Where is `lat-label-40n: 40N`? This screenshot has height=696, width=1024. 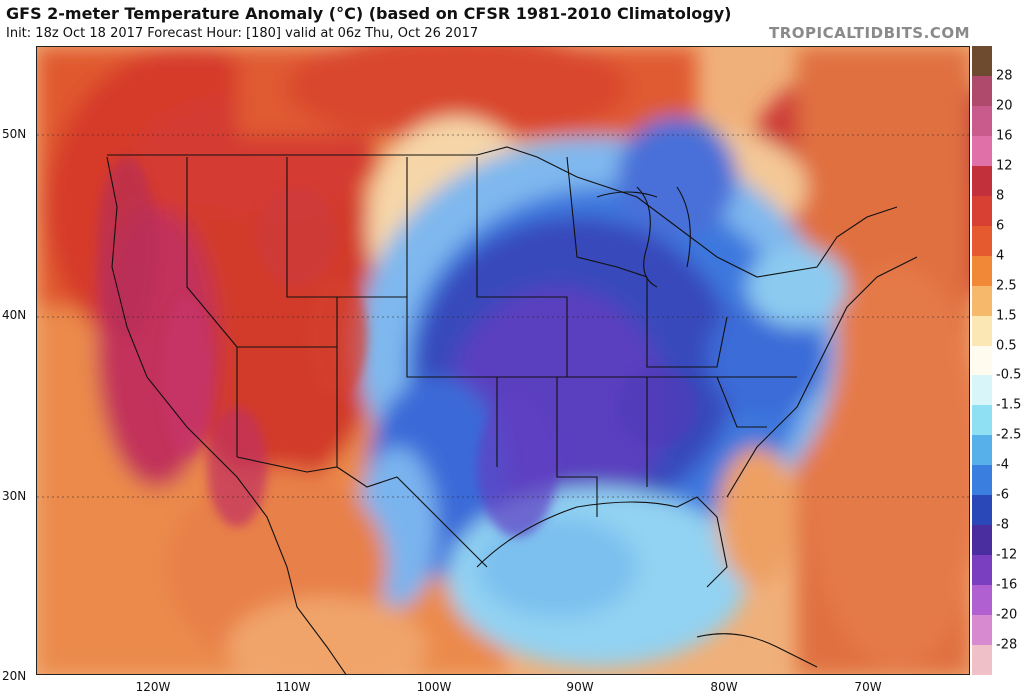 lat-label-40n: 40N is located at coordinates (14, 315).